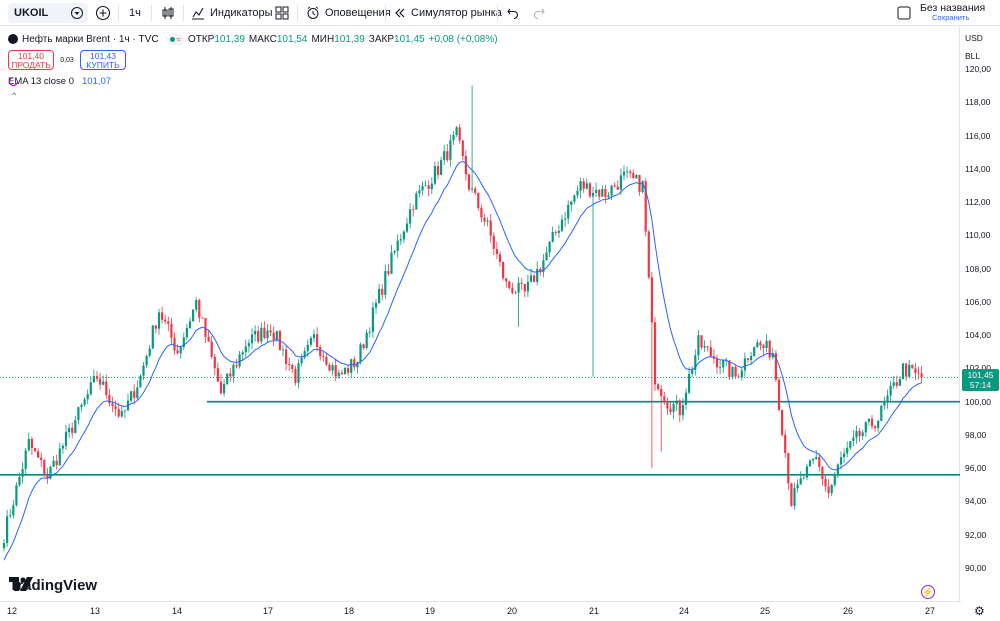 The image size is (1000, 621). What do you see at coordinates (135, 13) in the screenshot?
I see `interval-button: 1ч` at bounding box center [135, 13].